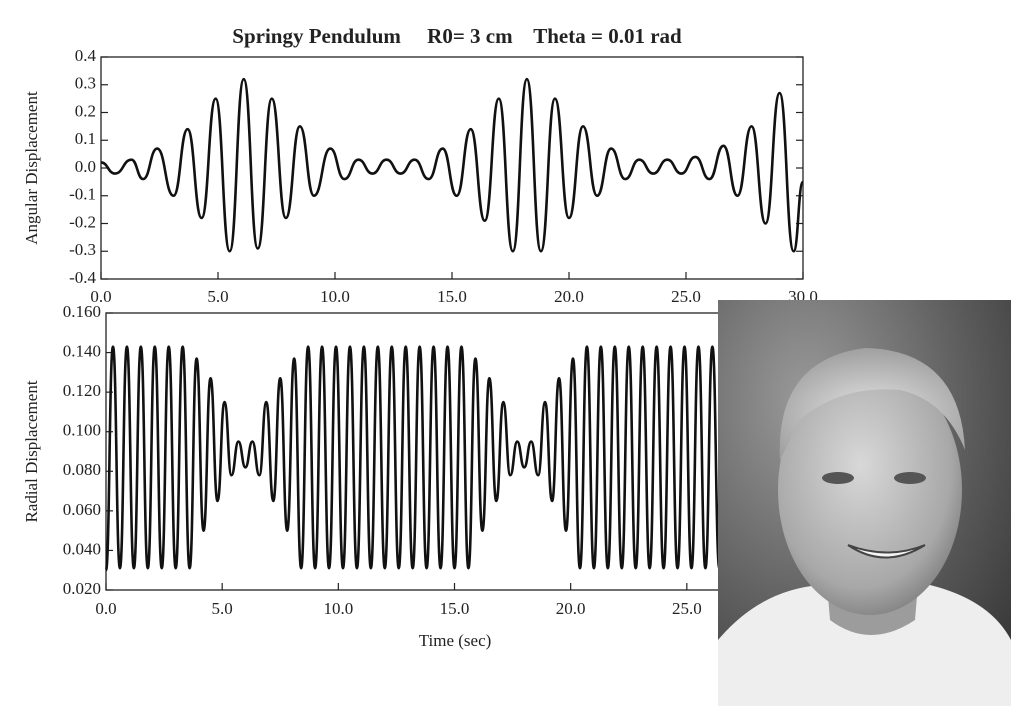  Describe the element at coordinates (82, 350) in the screenshot. I see `y-tick-label: 0.140` at that location.